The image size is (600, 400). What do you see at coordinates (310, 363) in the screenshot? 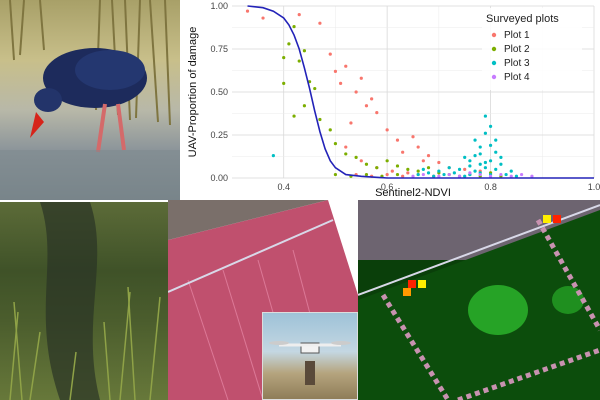
I see `drone-drawing` at bounding box center [310, 363].